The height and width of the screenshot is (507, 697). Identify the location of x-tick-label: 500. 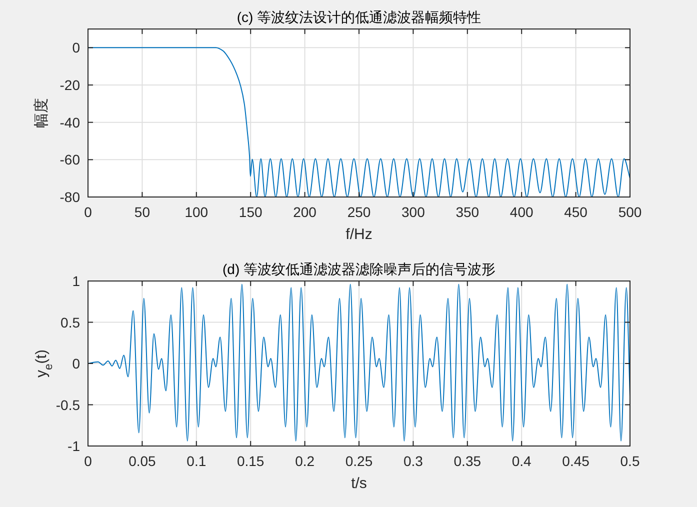
(630, 212).